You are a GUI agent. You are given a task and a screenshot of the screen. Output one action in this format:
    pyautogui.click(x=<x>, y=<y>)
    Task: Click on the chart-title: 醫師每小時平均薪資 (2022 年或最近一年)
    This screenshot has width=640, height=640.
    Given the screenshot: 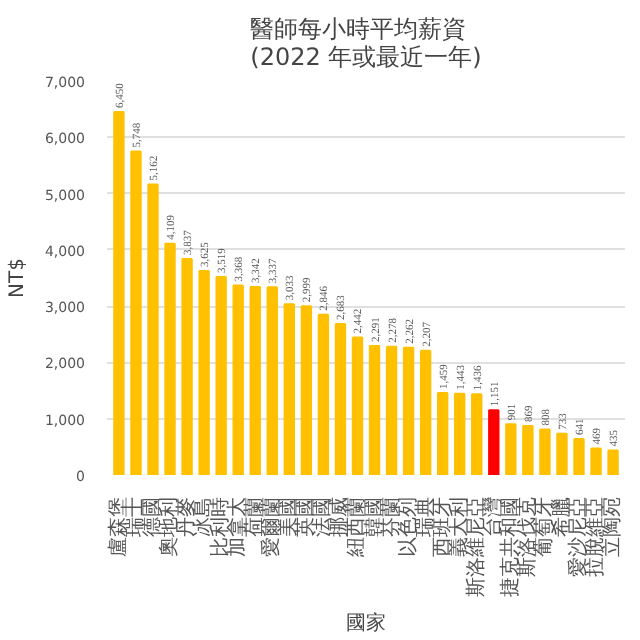 What is the action you would take?
    pyautogui.click(x=366, y=43)
    